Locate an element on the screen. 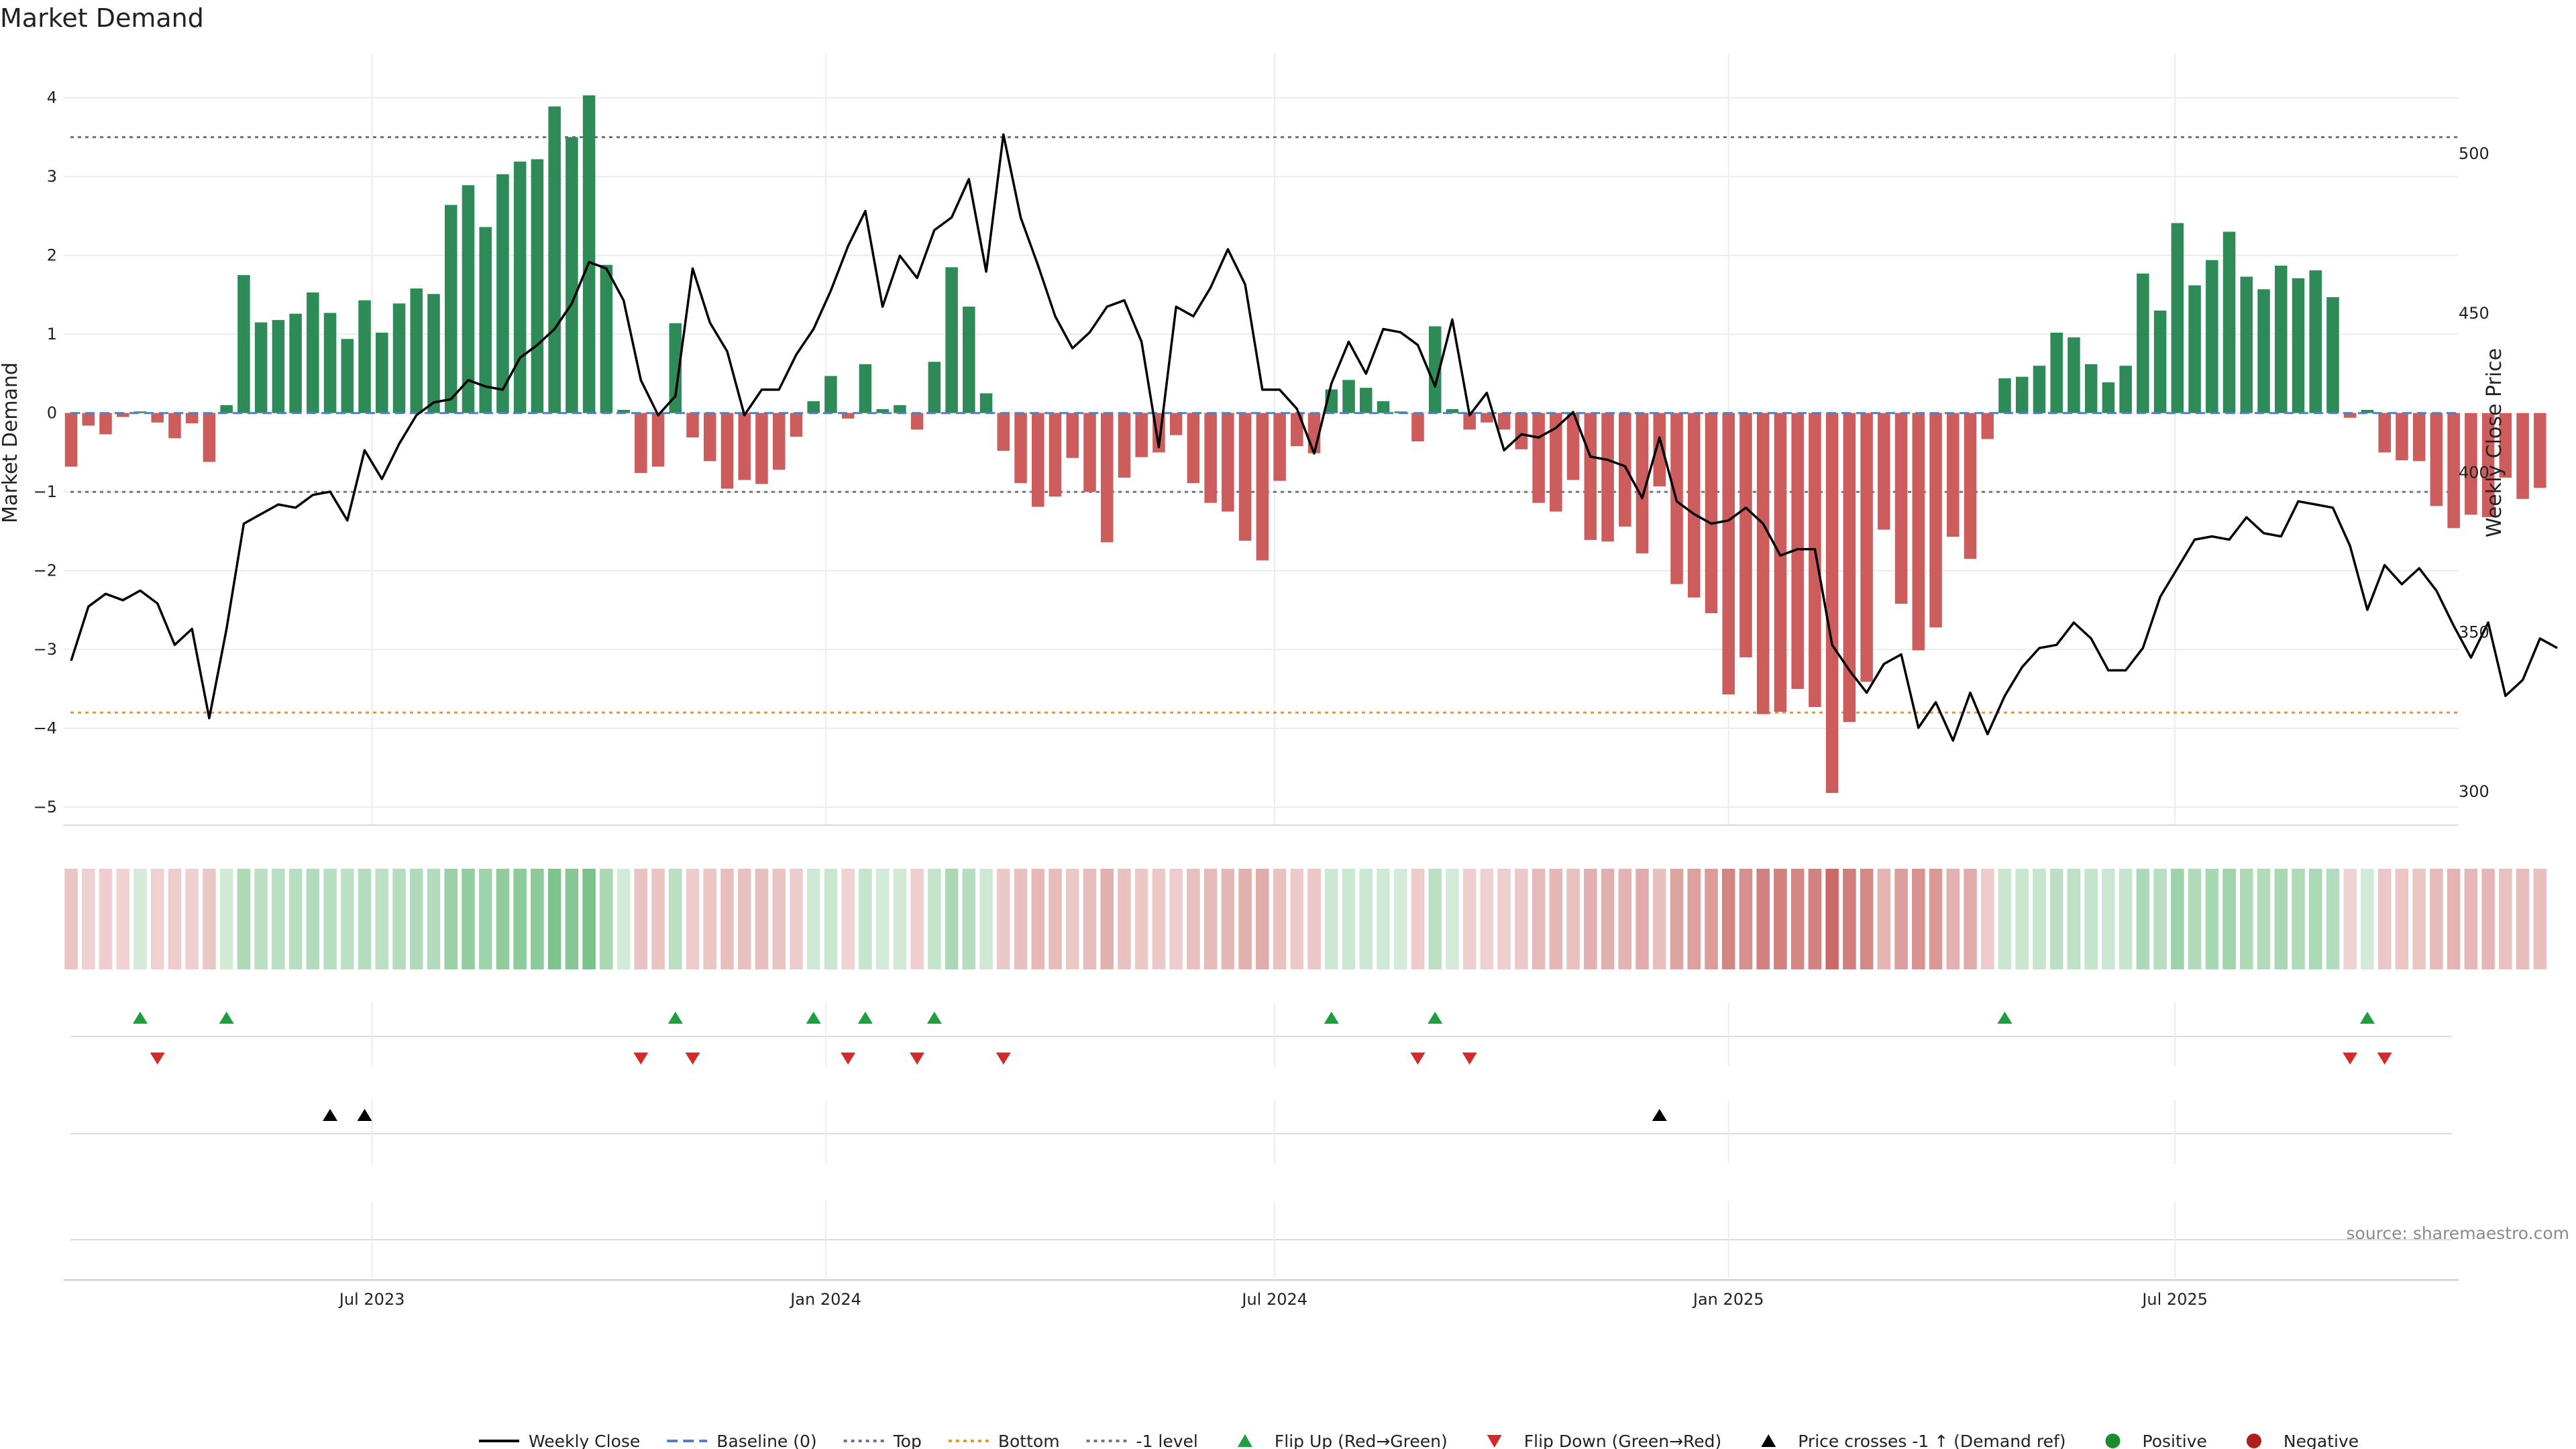 This screenshot has height=1449, width=2576. y-tick-label: −1 is located at coordinates (45, 491).